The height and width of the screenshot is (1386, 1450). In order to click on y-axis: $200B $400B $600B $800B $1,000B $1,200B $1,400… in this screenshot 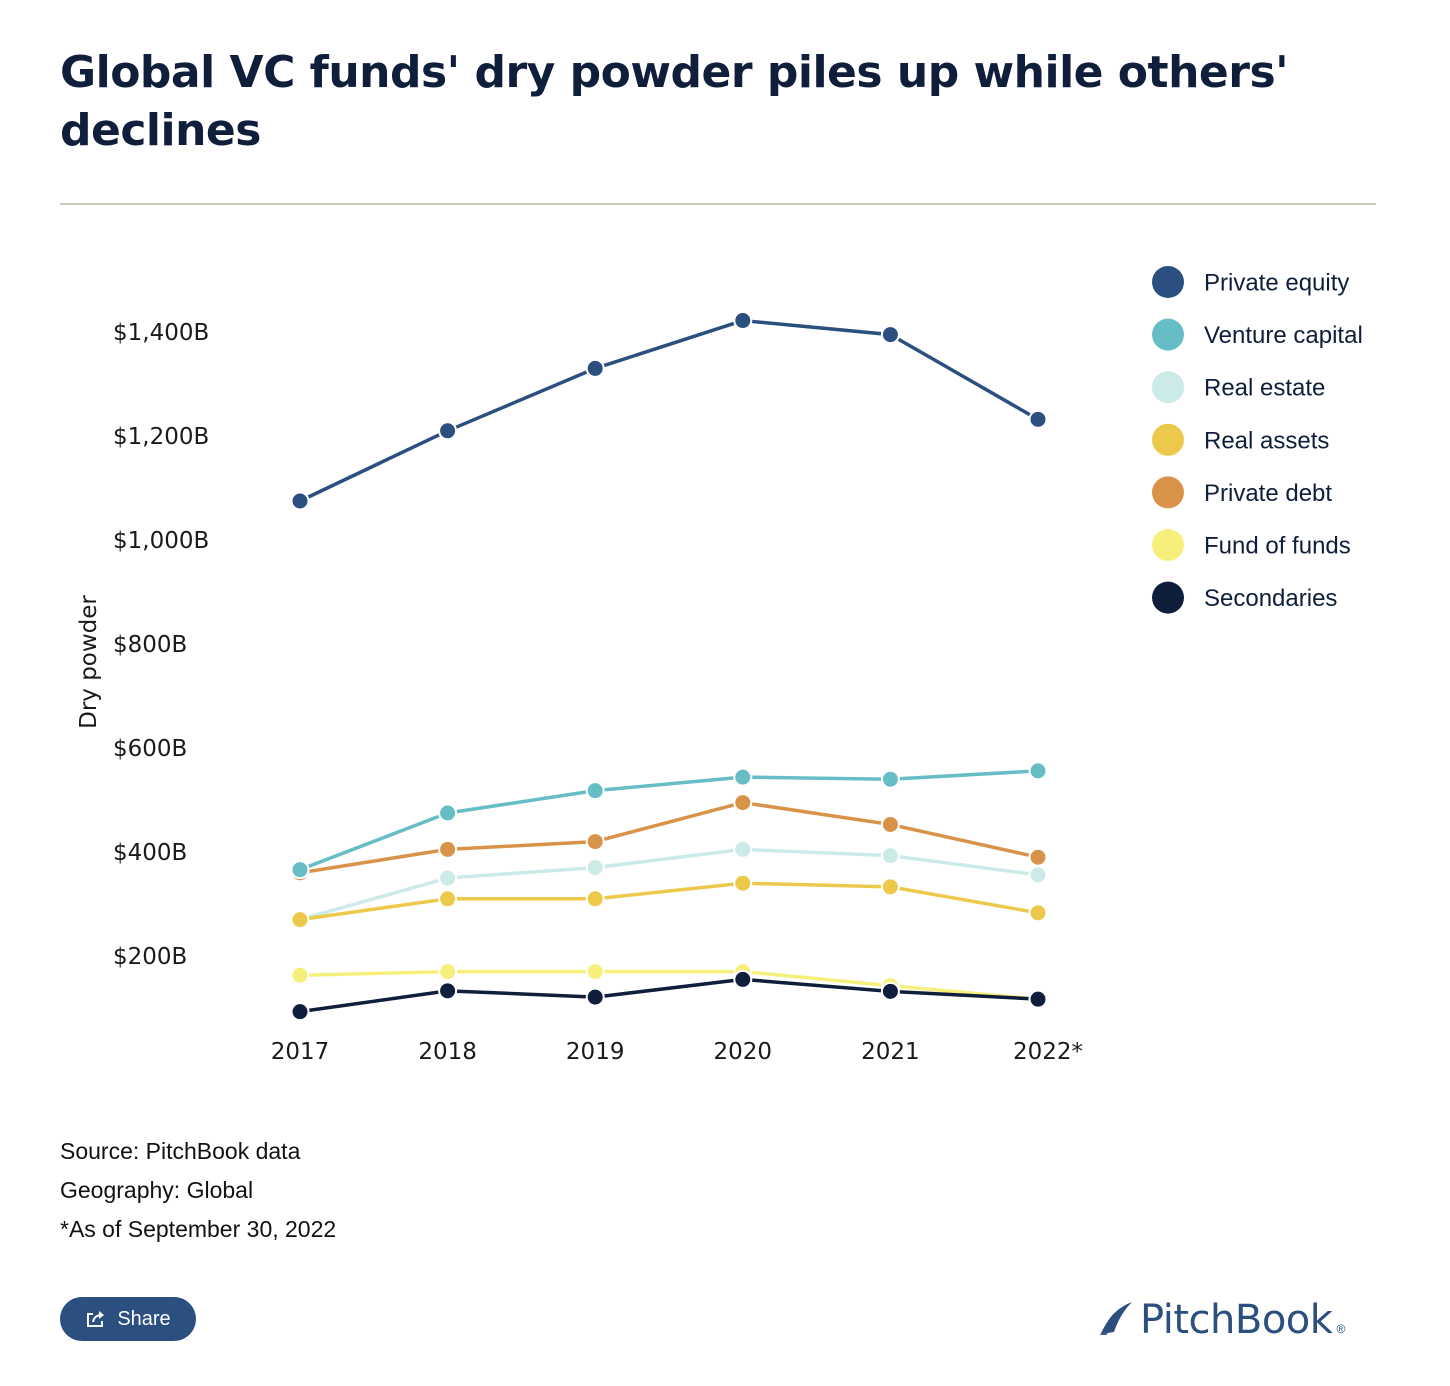, I will do `click(161, 645)`.